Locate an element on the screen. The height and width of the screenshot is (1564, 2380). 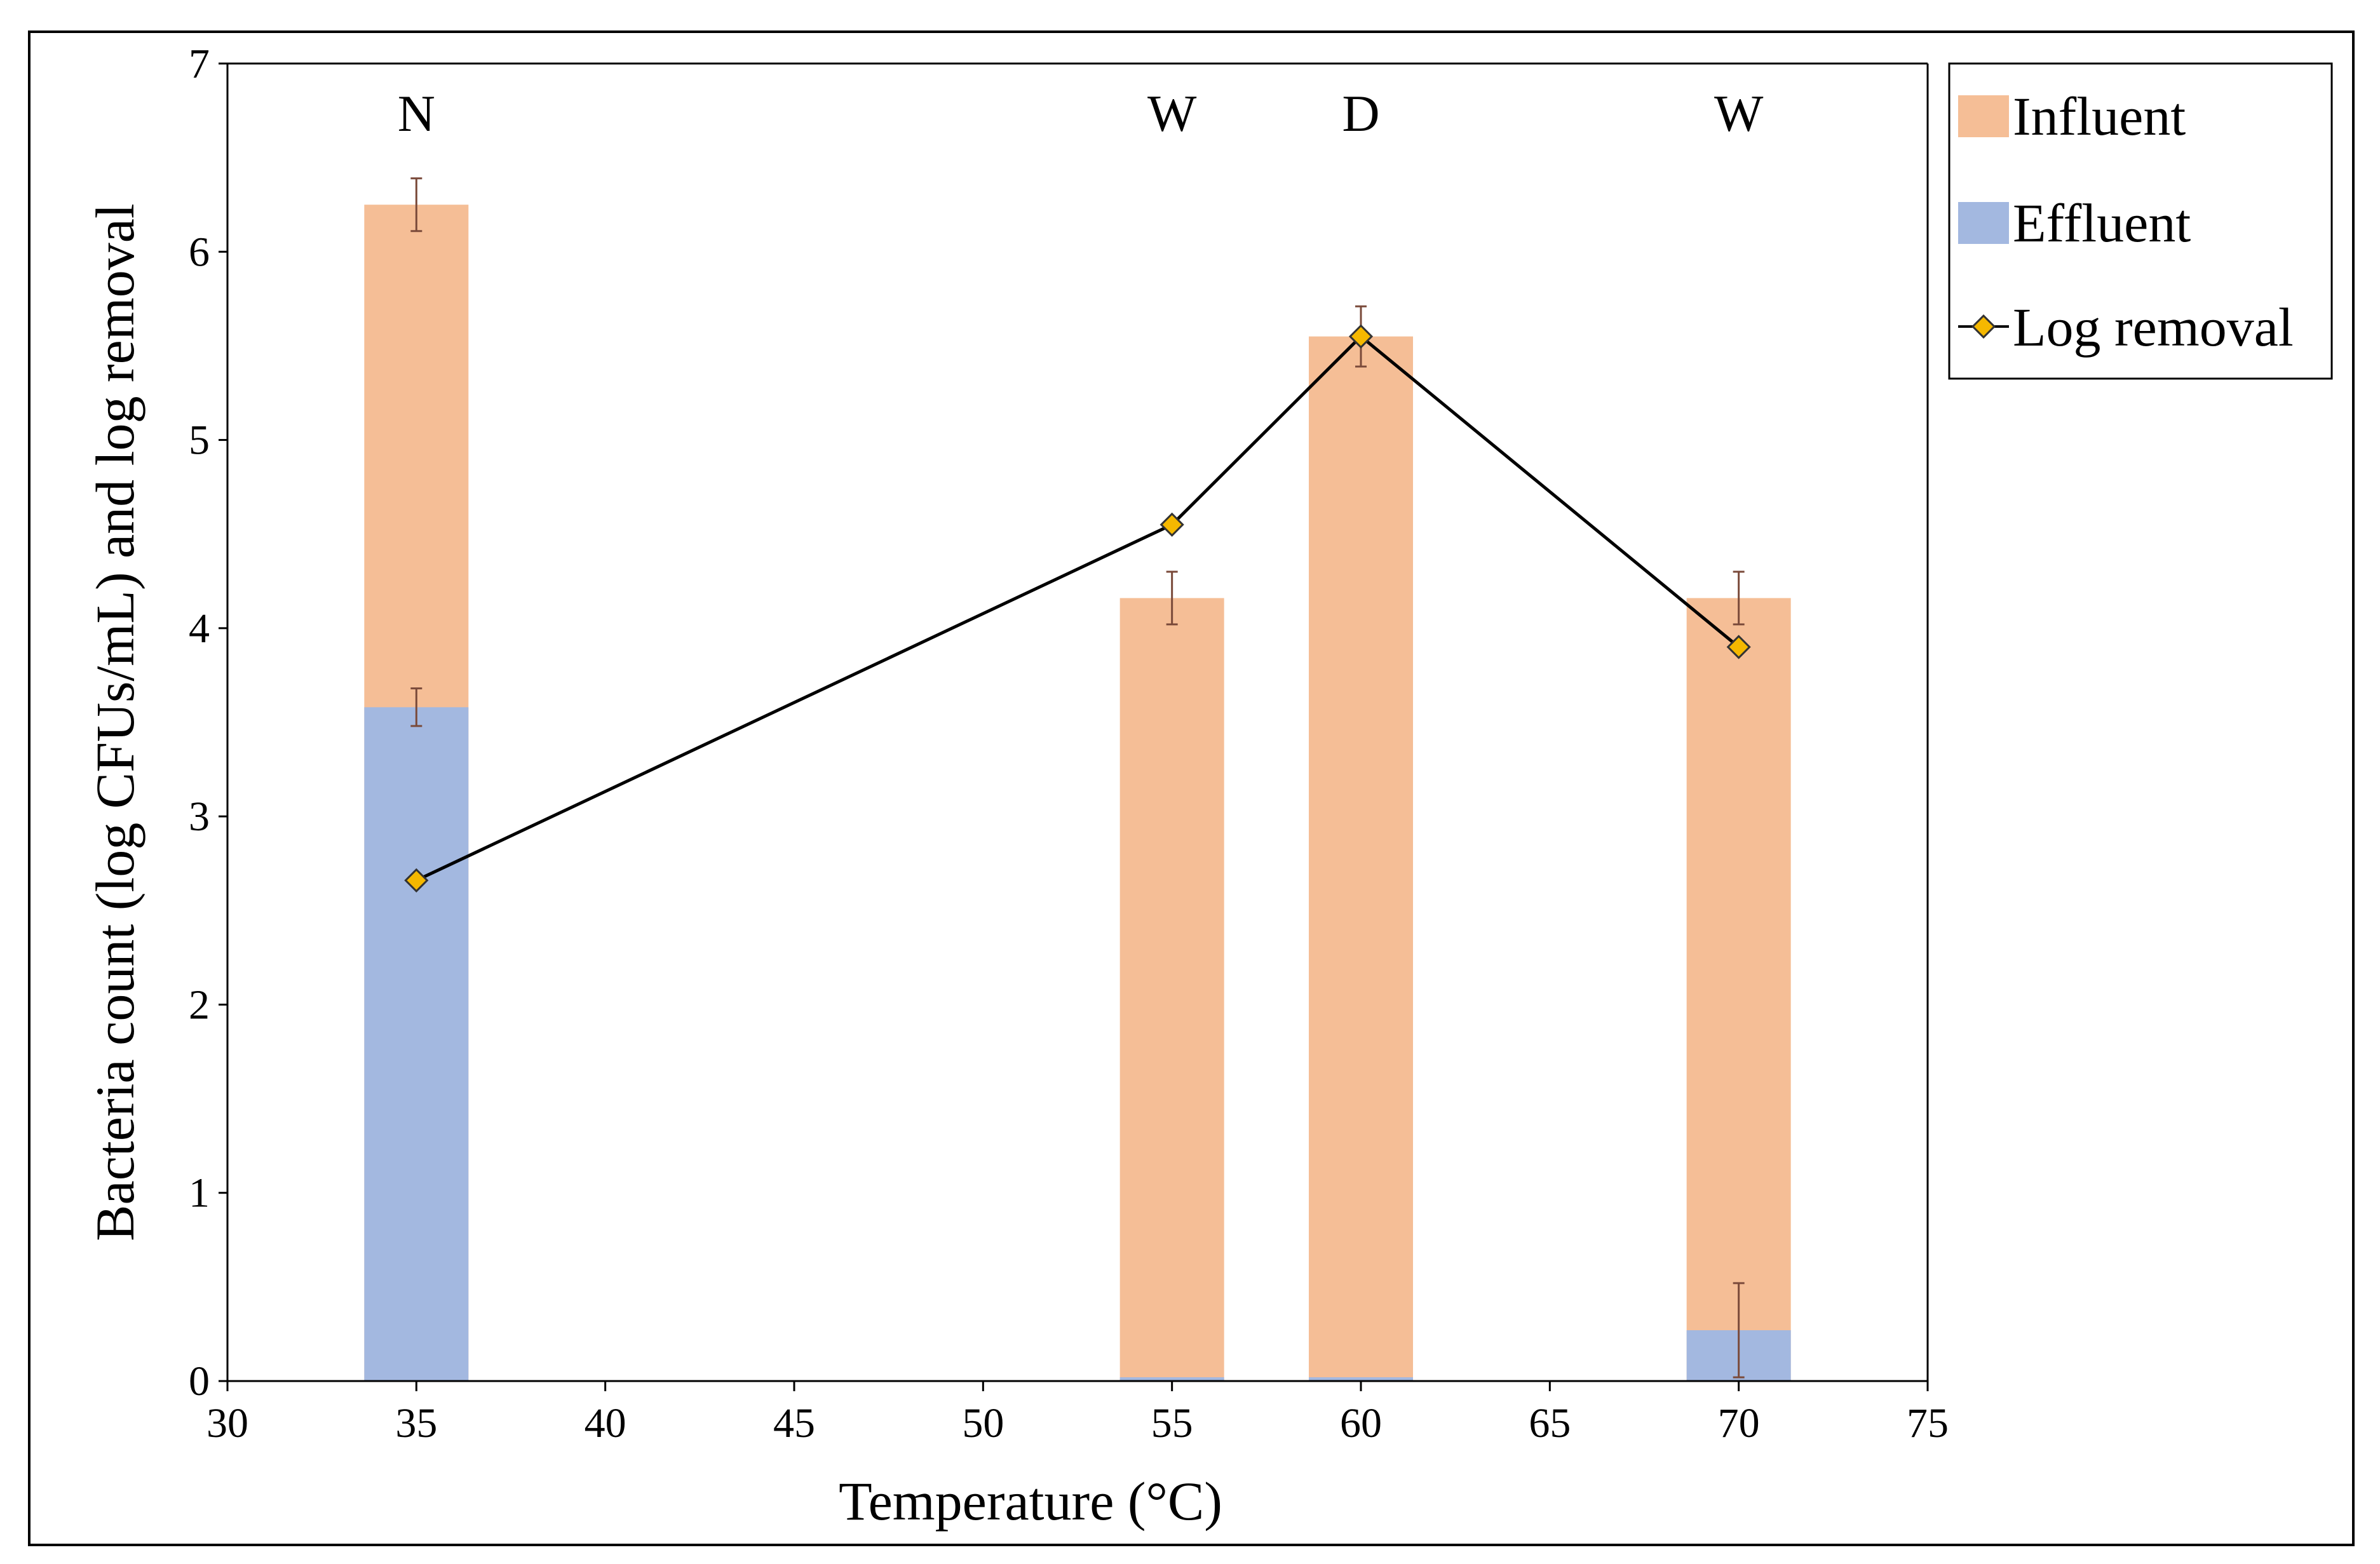
annotation-w-70: W is located at coordinates (1739, 113).